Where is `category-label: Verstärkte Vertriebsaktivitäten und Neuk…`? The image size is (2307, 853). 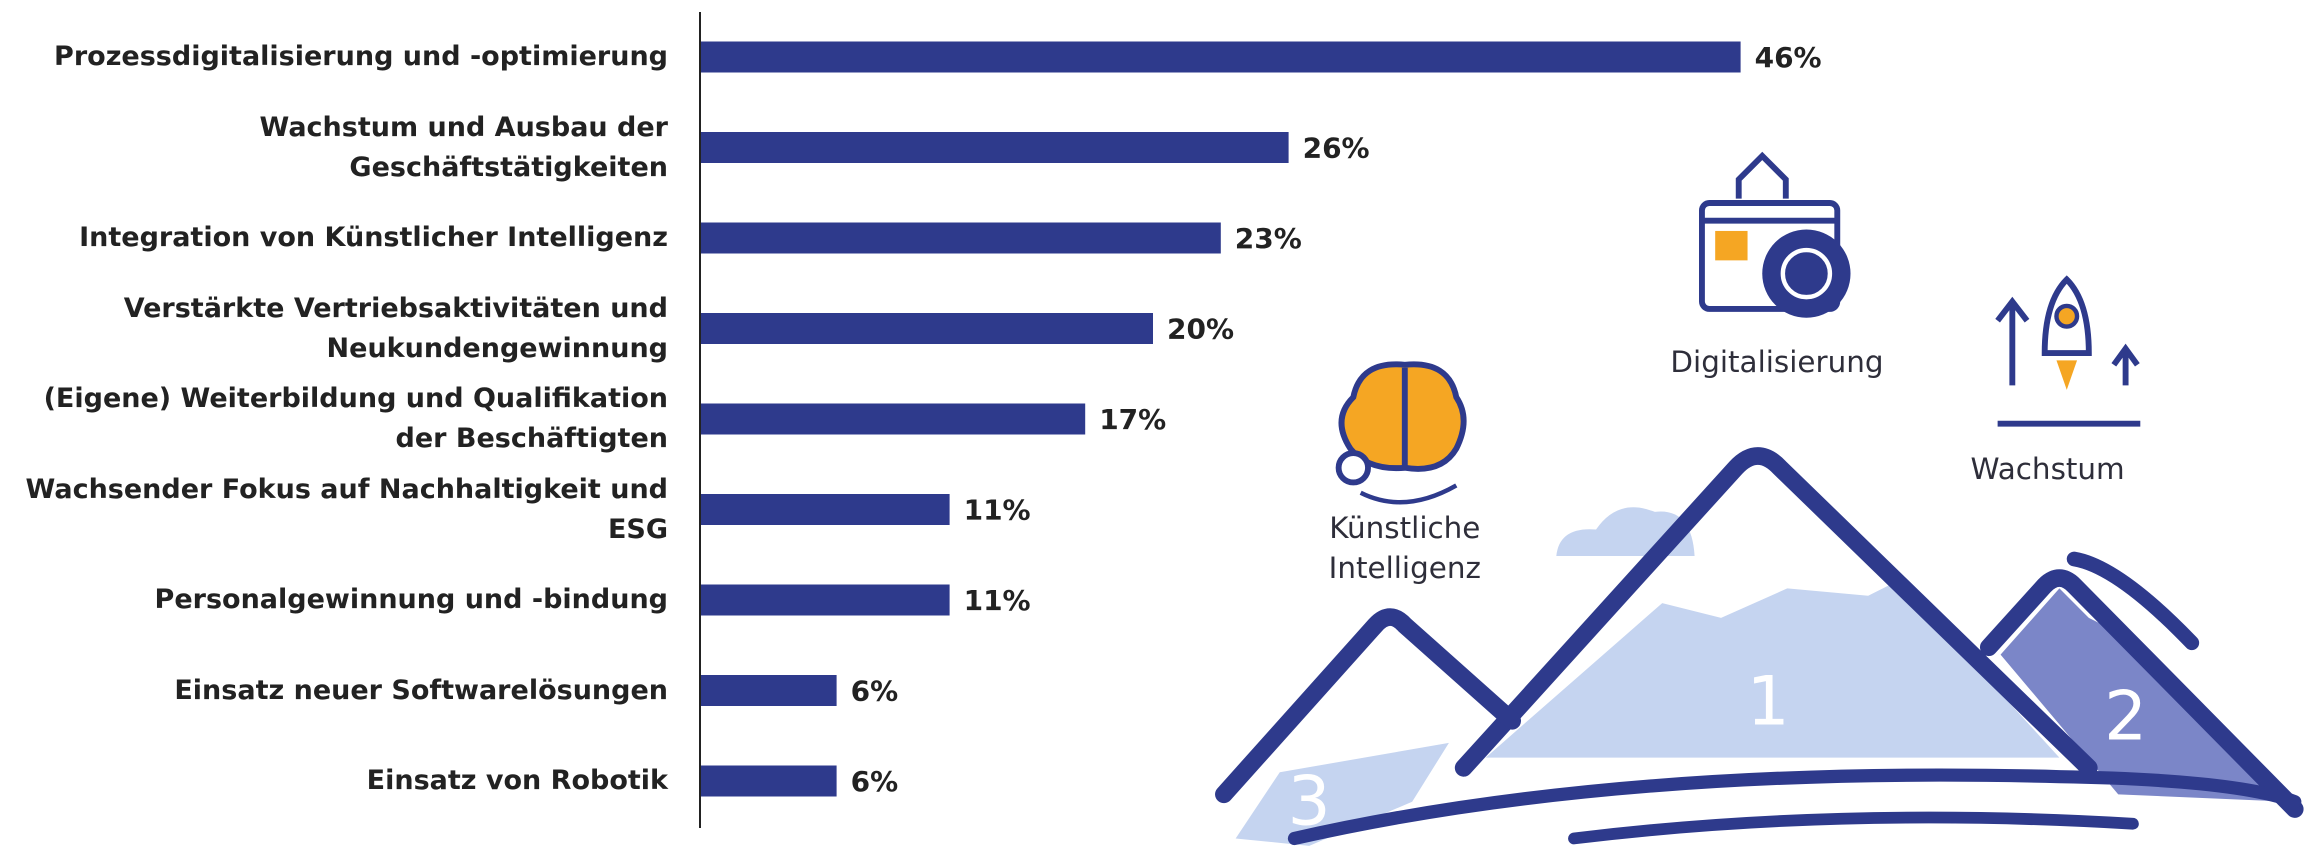
category-label: Verstärkte Vertriebsaktivitäten und Neuk… is located at coordinates (395, 328).